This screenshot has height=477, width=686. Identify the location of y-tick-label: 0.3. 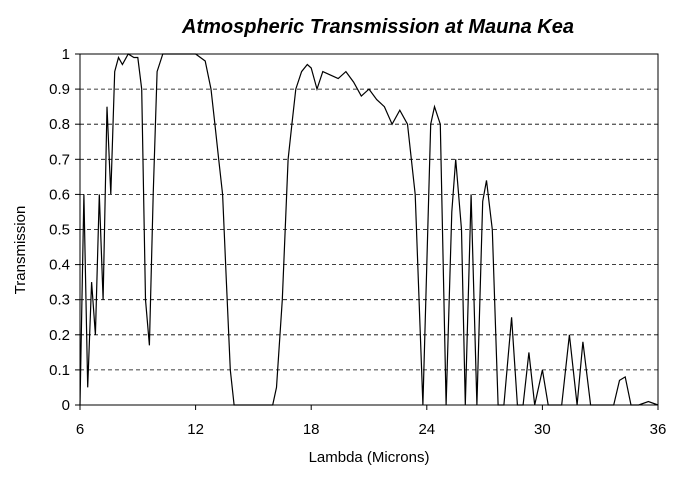
(59, 300).